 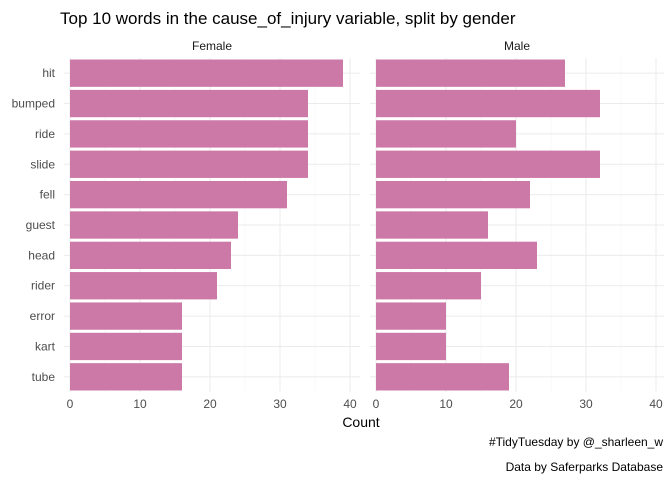 What do you see at coordinates (189, 103) in the screenshot?
I see `bar-female-bumped` at bounding box center [189, 103].